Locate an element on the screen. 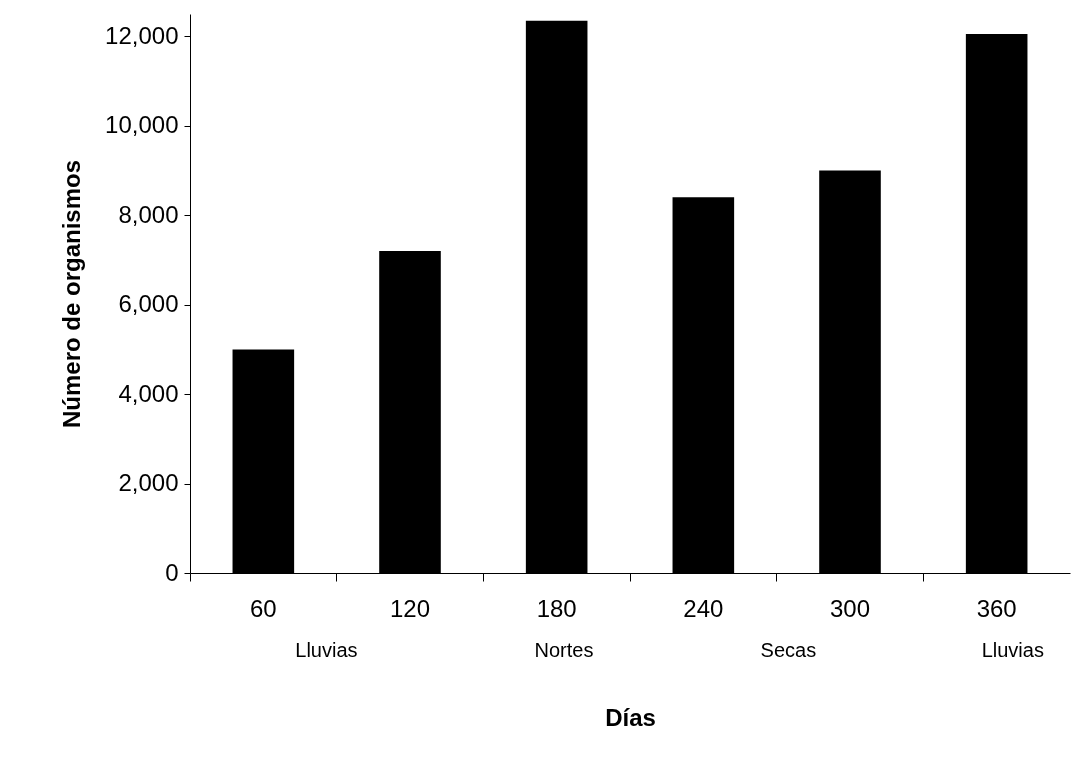 This screenshot has height=765, width=1084. y-tick-label: 0 is located at coordinates (172, 572).